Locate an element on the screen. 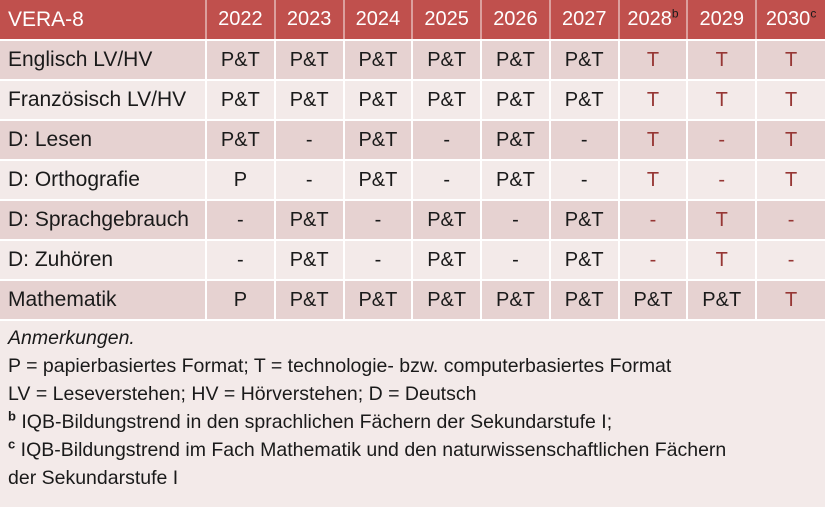 The width and height of the screenshot is (825, 507). year-label: 2023 is located at coordinates (309, 19).